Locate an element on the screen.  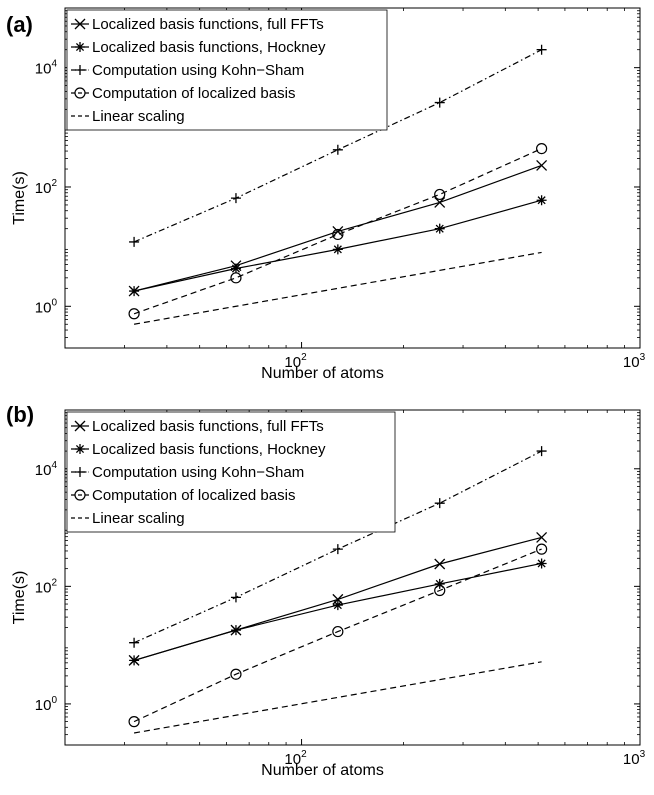
legend-box is located at coordinates (231, 472).